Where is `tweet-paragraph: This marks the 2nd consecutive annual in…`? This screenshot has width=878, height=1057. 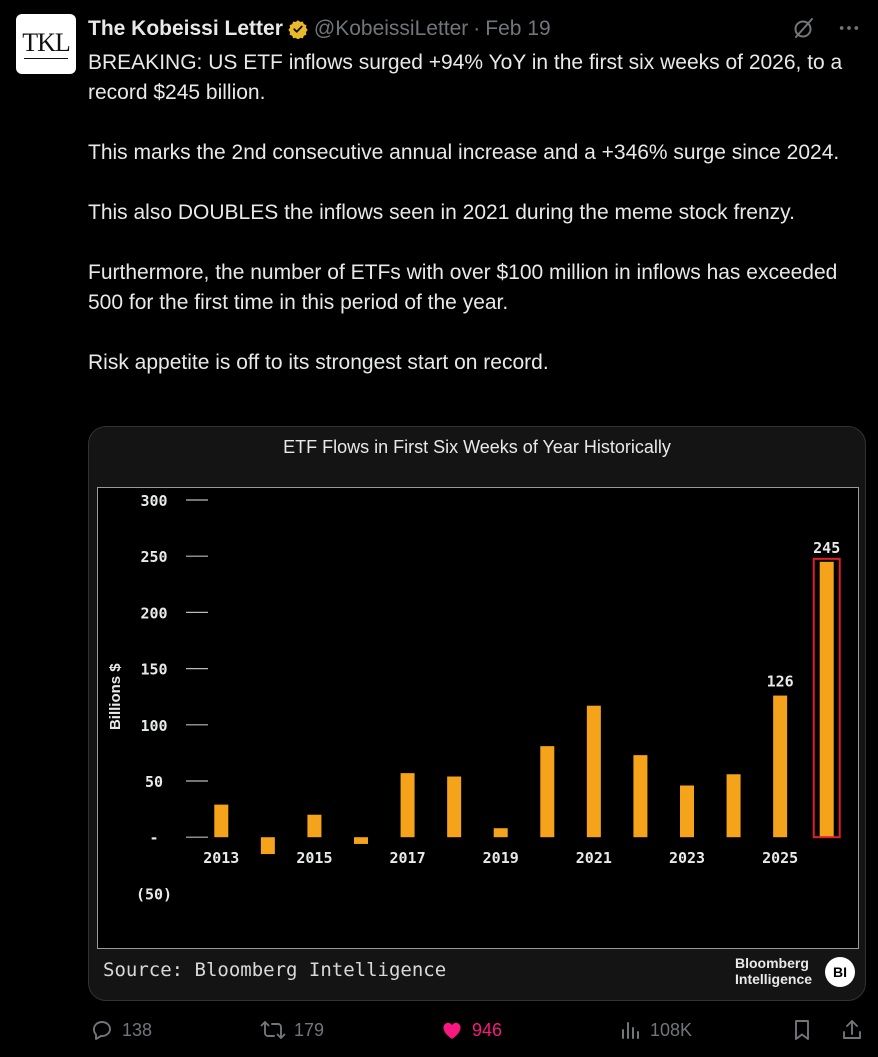 tweet-paragraph: This marks the 2nd consecutive annual in… is located at coordinates (464, 152).